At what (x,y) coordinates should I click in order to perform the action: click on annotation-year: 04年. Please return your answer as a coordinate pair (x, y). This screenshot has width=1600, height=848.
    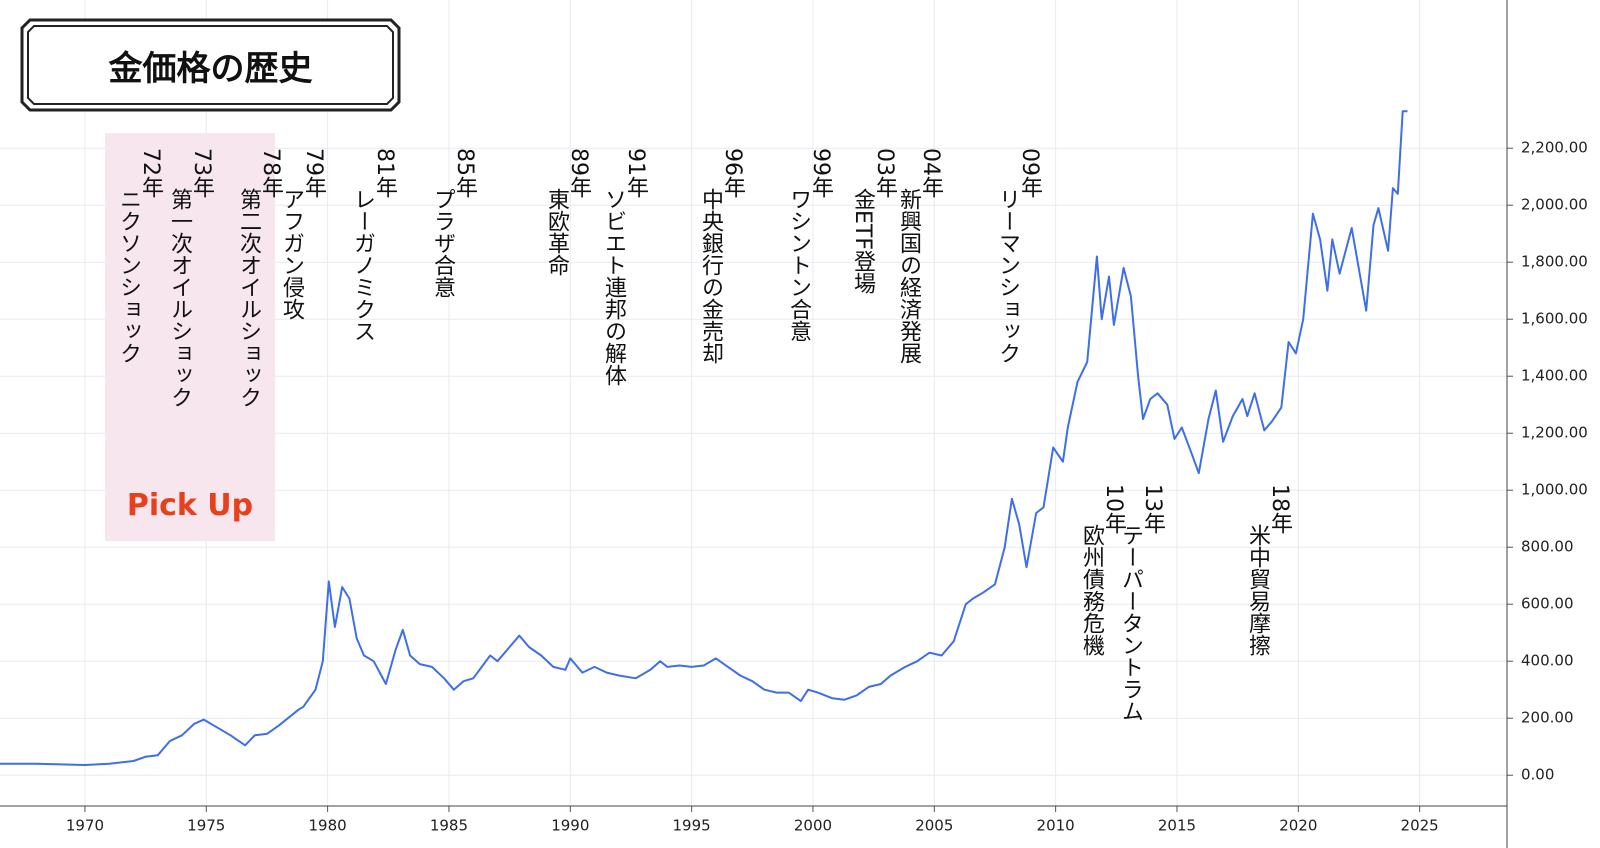
    Looking at the image, I should click on (930, 173).